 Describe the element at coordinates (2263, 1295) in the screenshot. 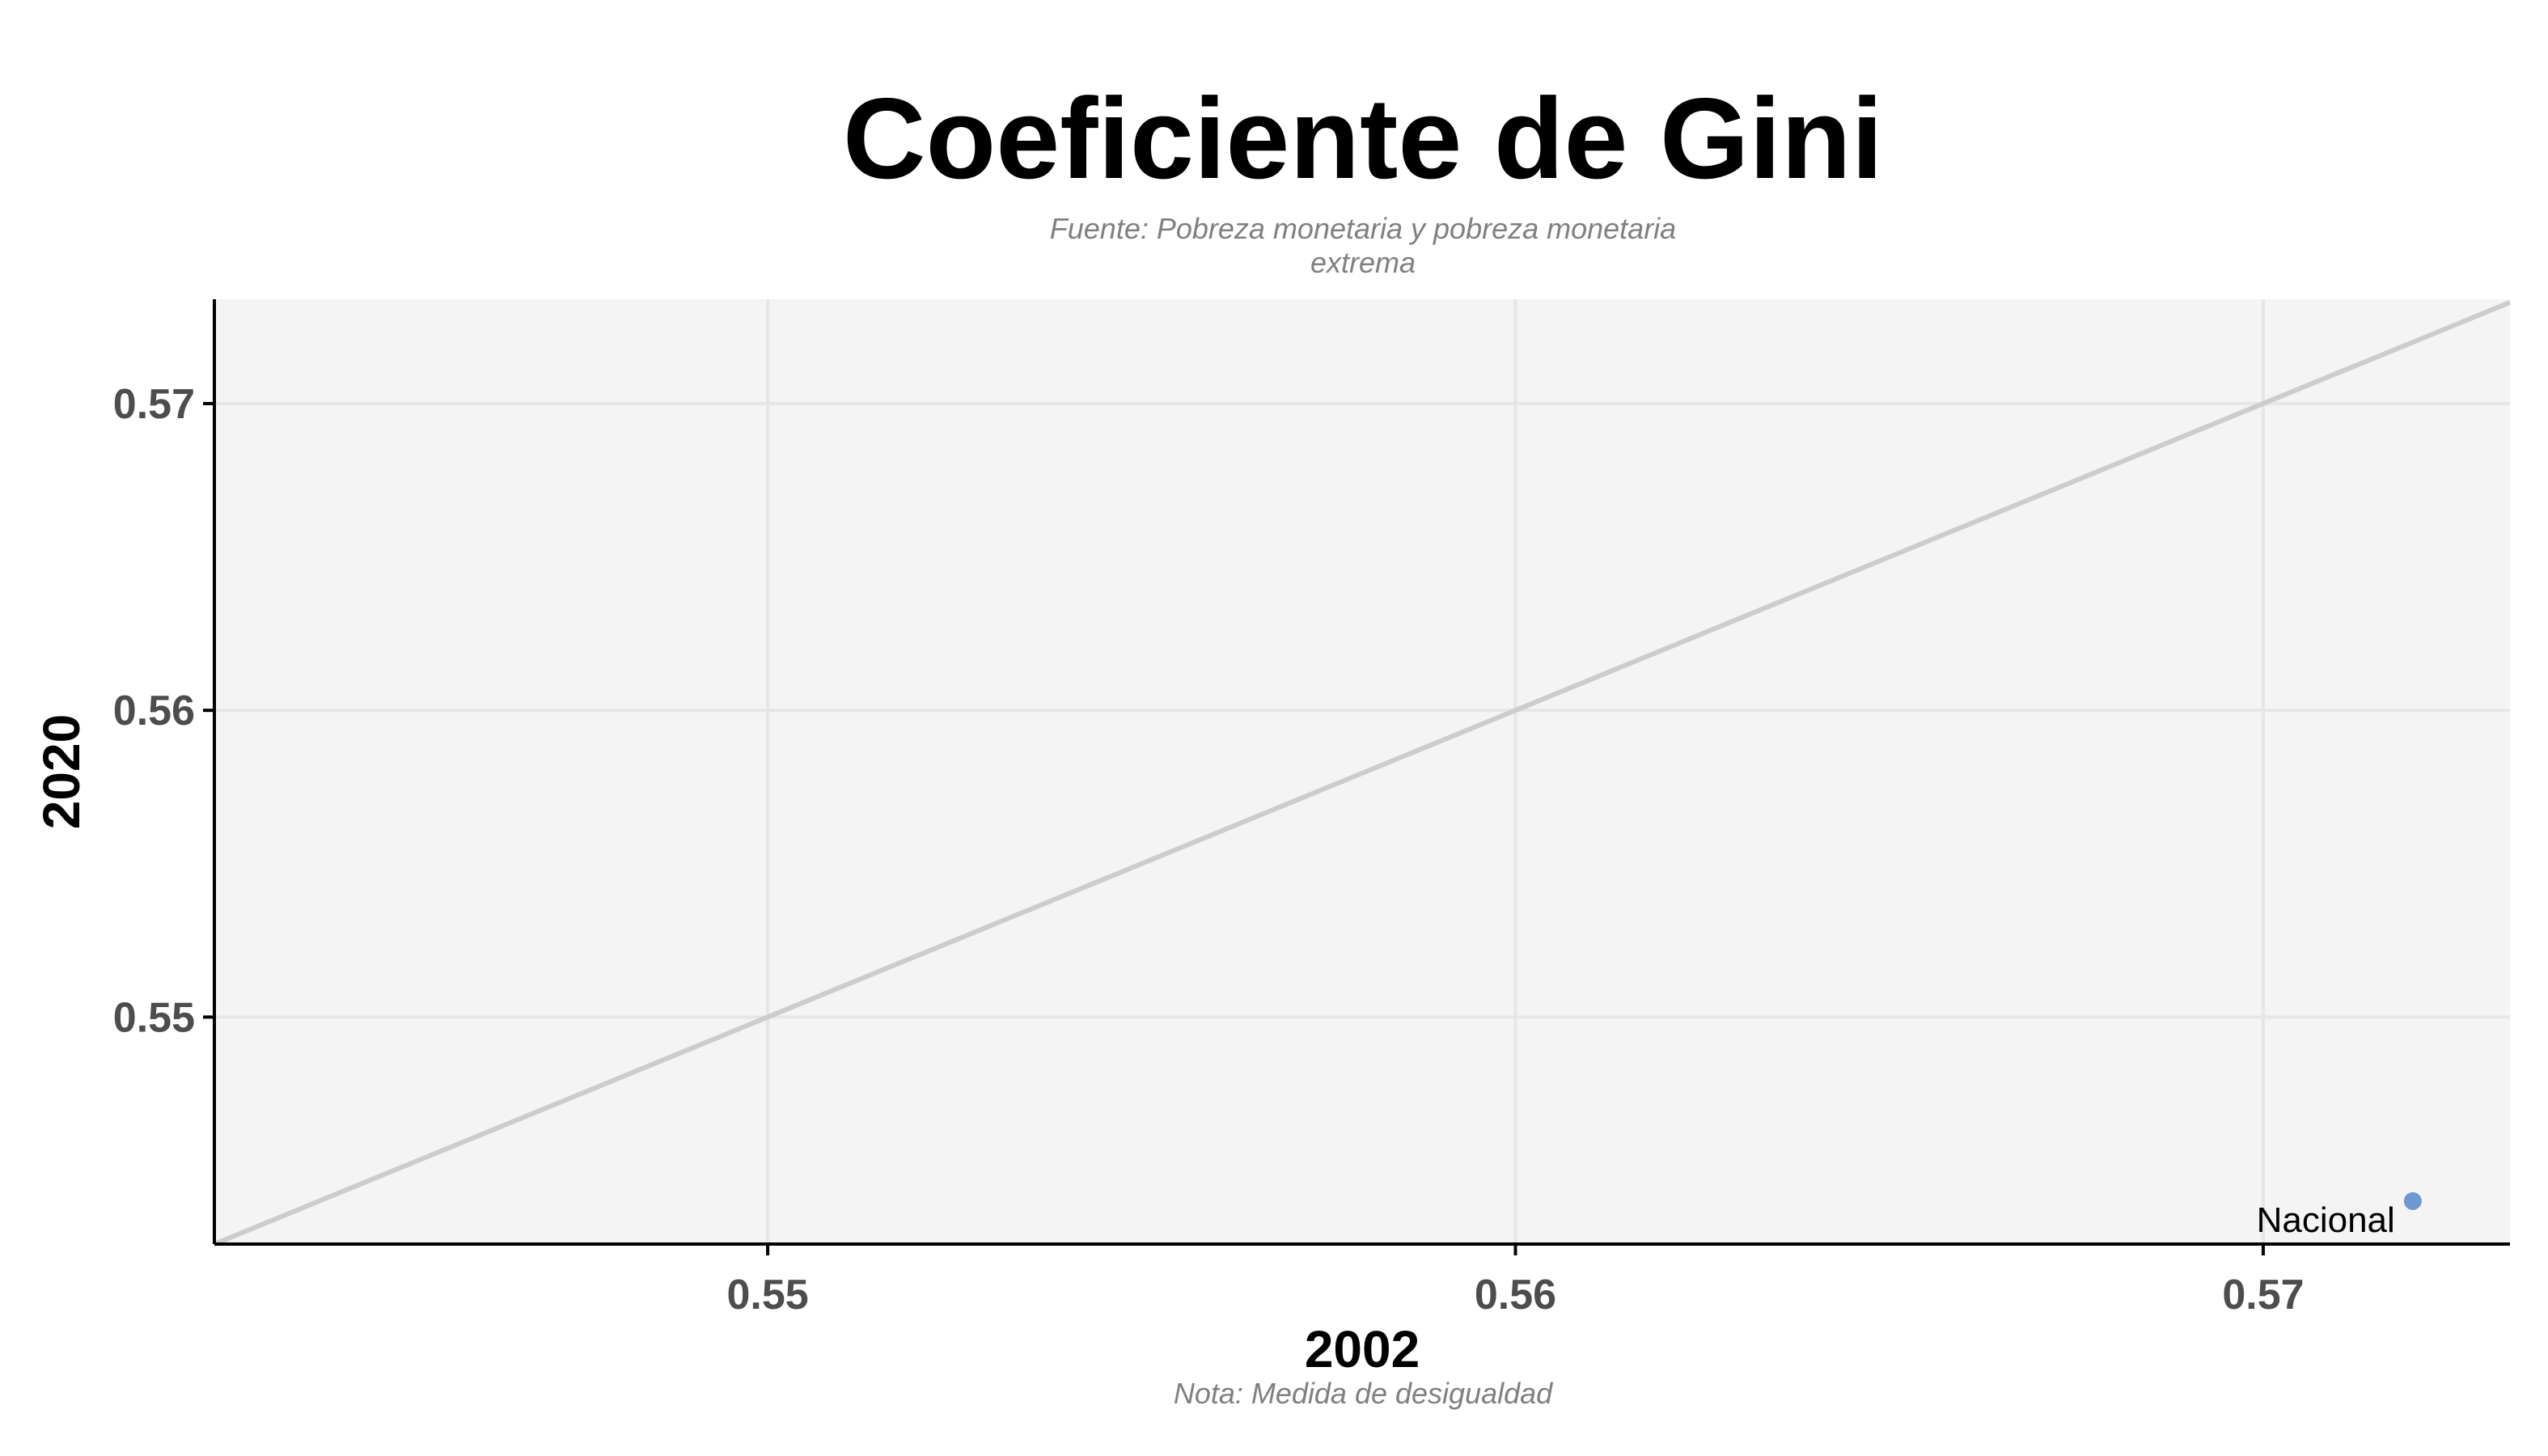

I see `x-tick-label: 0.57` at that location.